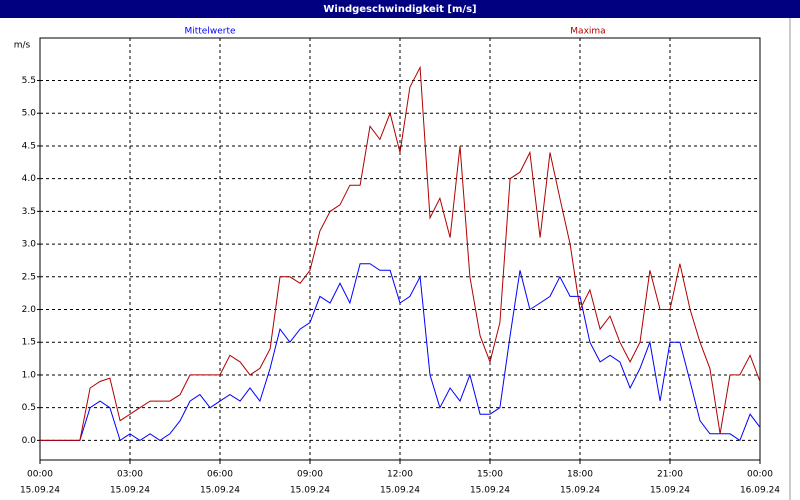 Image resolution: width=800 pixels, height=500 pixels. What do you see at coordinates (580, 475) in the screenshot?
I see `x-tick-label: 18:00` at bounding box center [580, 475].